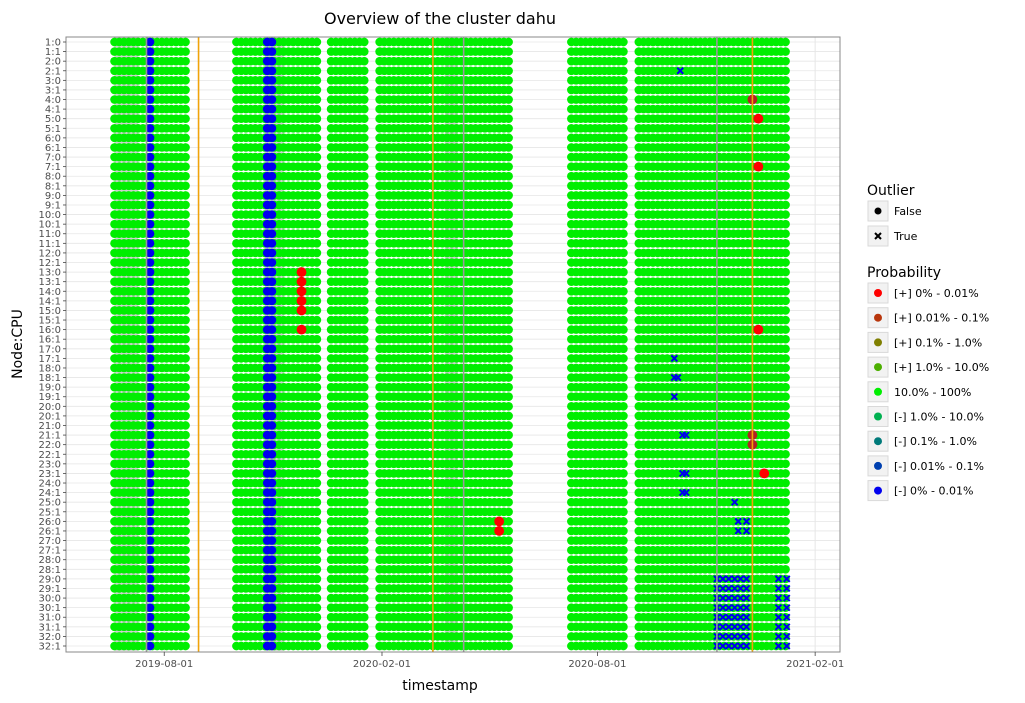  I want to click on chart-title: Overview of the cluster dahu, so click(440, 18).